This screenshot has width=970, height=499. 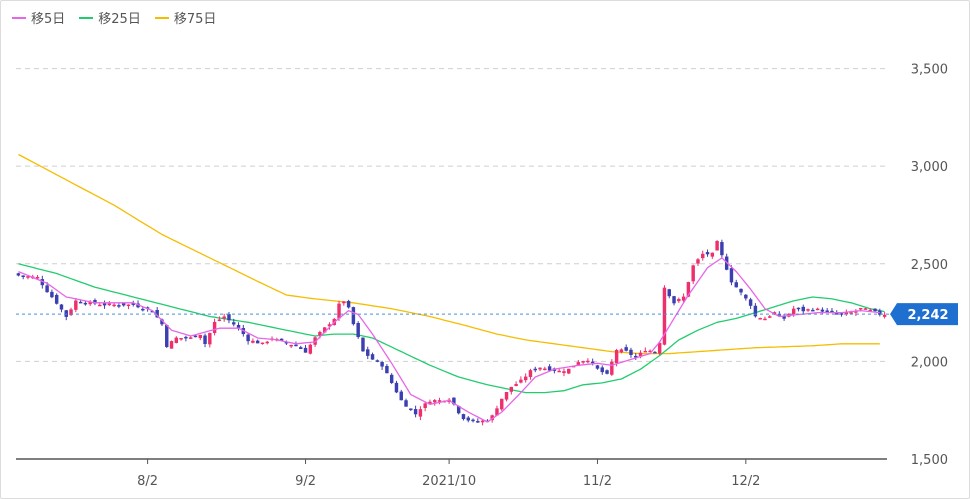 I want to click on legend-label-ma5: 移5日, so click(x=48, y=19).